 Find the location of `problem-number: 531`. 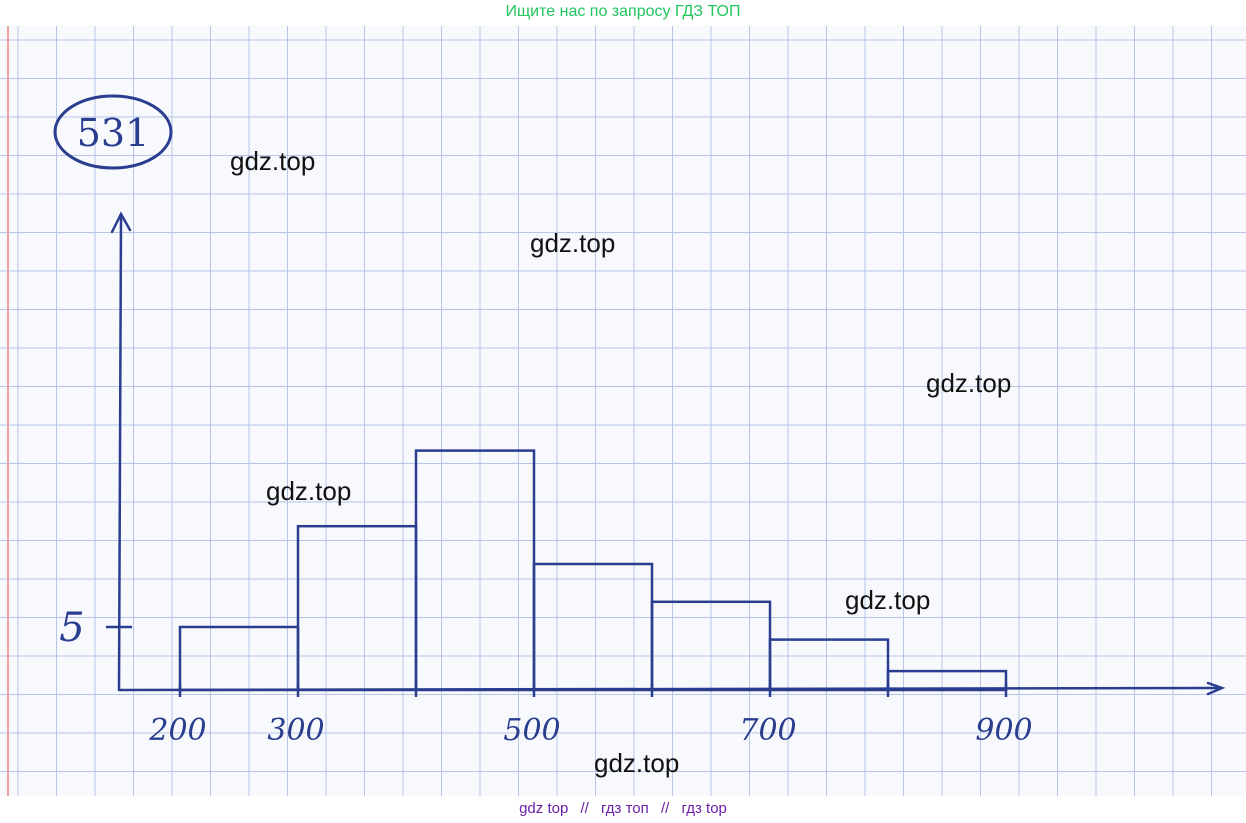

problem-number: 531 is located at coordinates (113, 133).